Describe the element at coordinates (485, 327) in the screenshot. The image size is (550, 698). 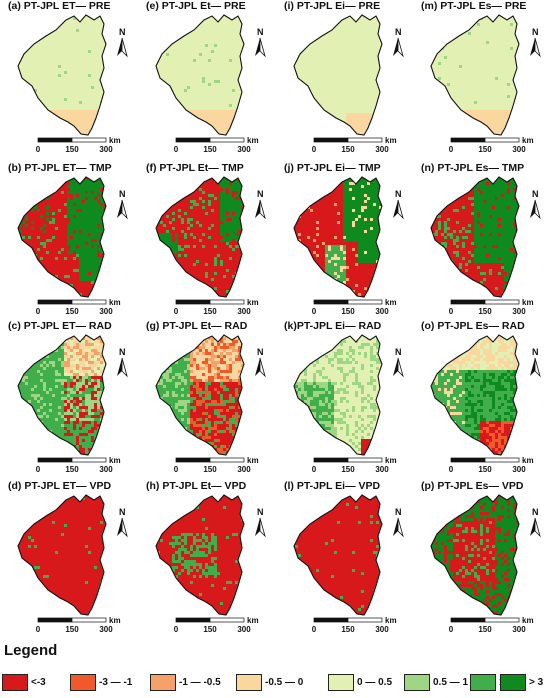
I see `panel-title: (o) PT-JPL Es— RAD` at that location.